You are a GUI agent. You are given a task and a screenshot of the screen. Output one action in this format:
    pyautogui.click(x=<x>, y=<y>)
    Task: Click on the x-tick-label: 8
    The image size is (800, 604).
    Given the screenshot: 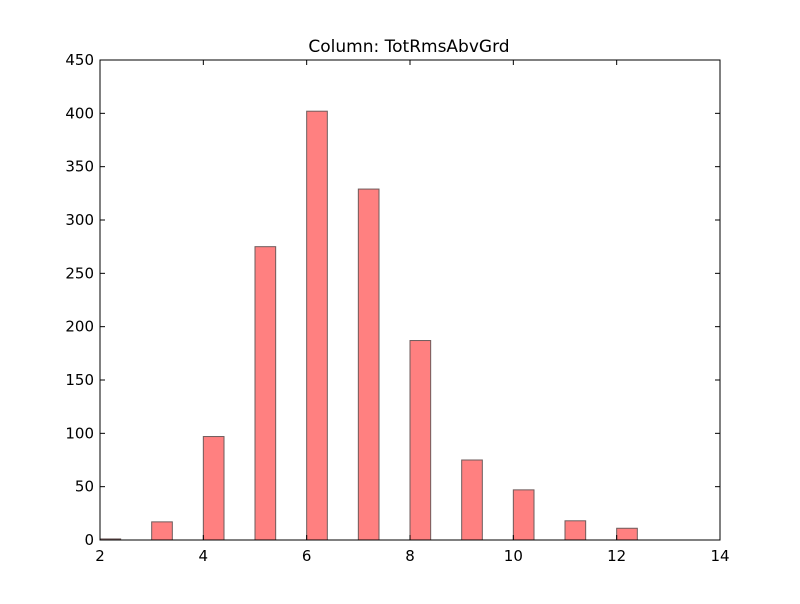 What is the action you would take?
    pyautogui.click(x=410, y=556)
    